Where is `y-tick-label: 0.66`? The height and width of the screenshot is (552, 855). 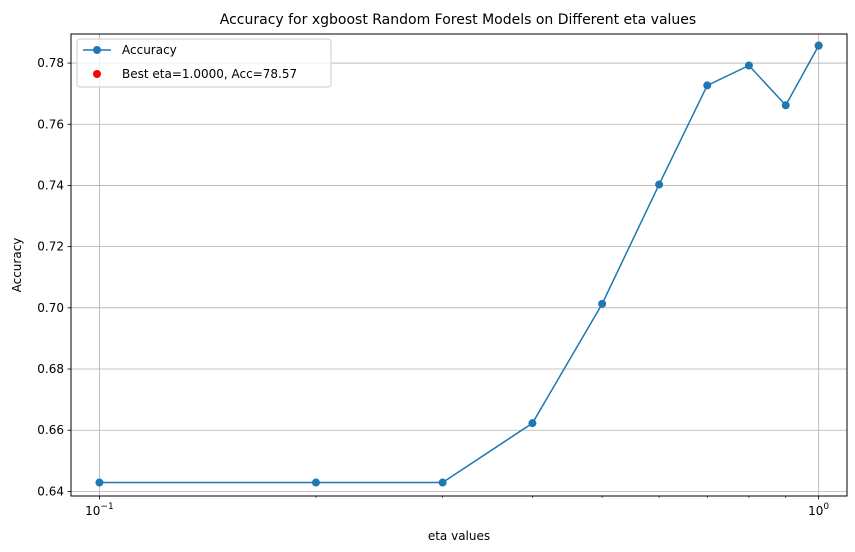
y-tick-label: 0.66 is located at coordinates (50, 430).